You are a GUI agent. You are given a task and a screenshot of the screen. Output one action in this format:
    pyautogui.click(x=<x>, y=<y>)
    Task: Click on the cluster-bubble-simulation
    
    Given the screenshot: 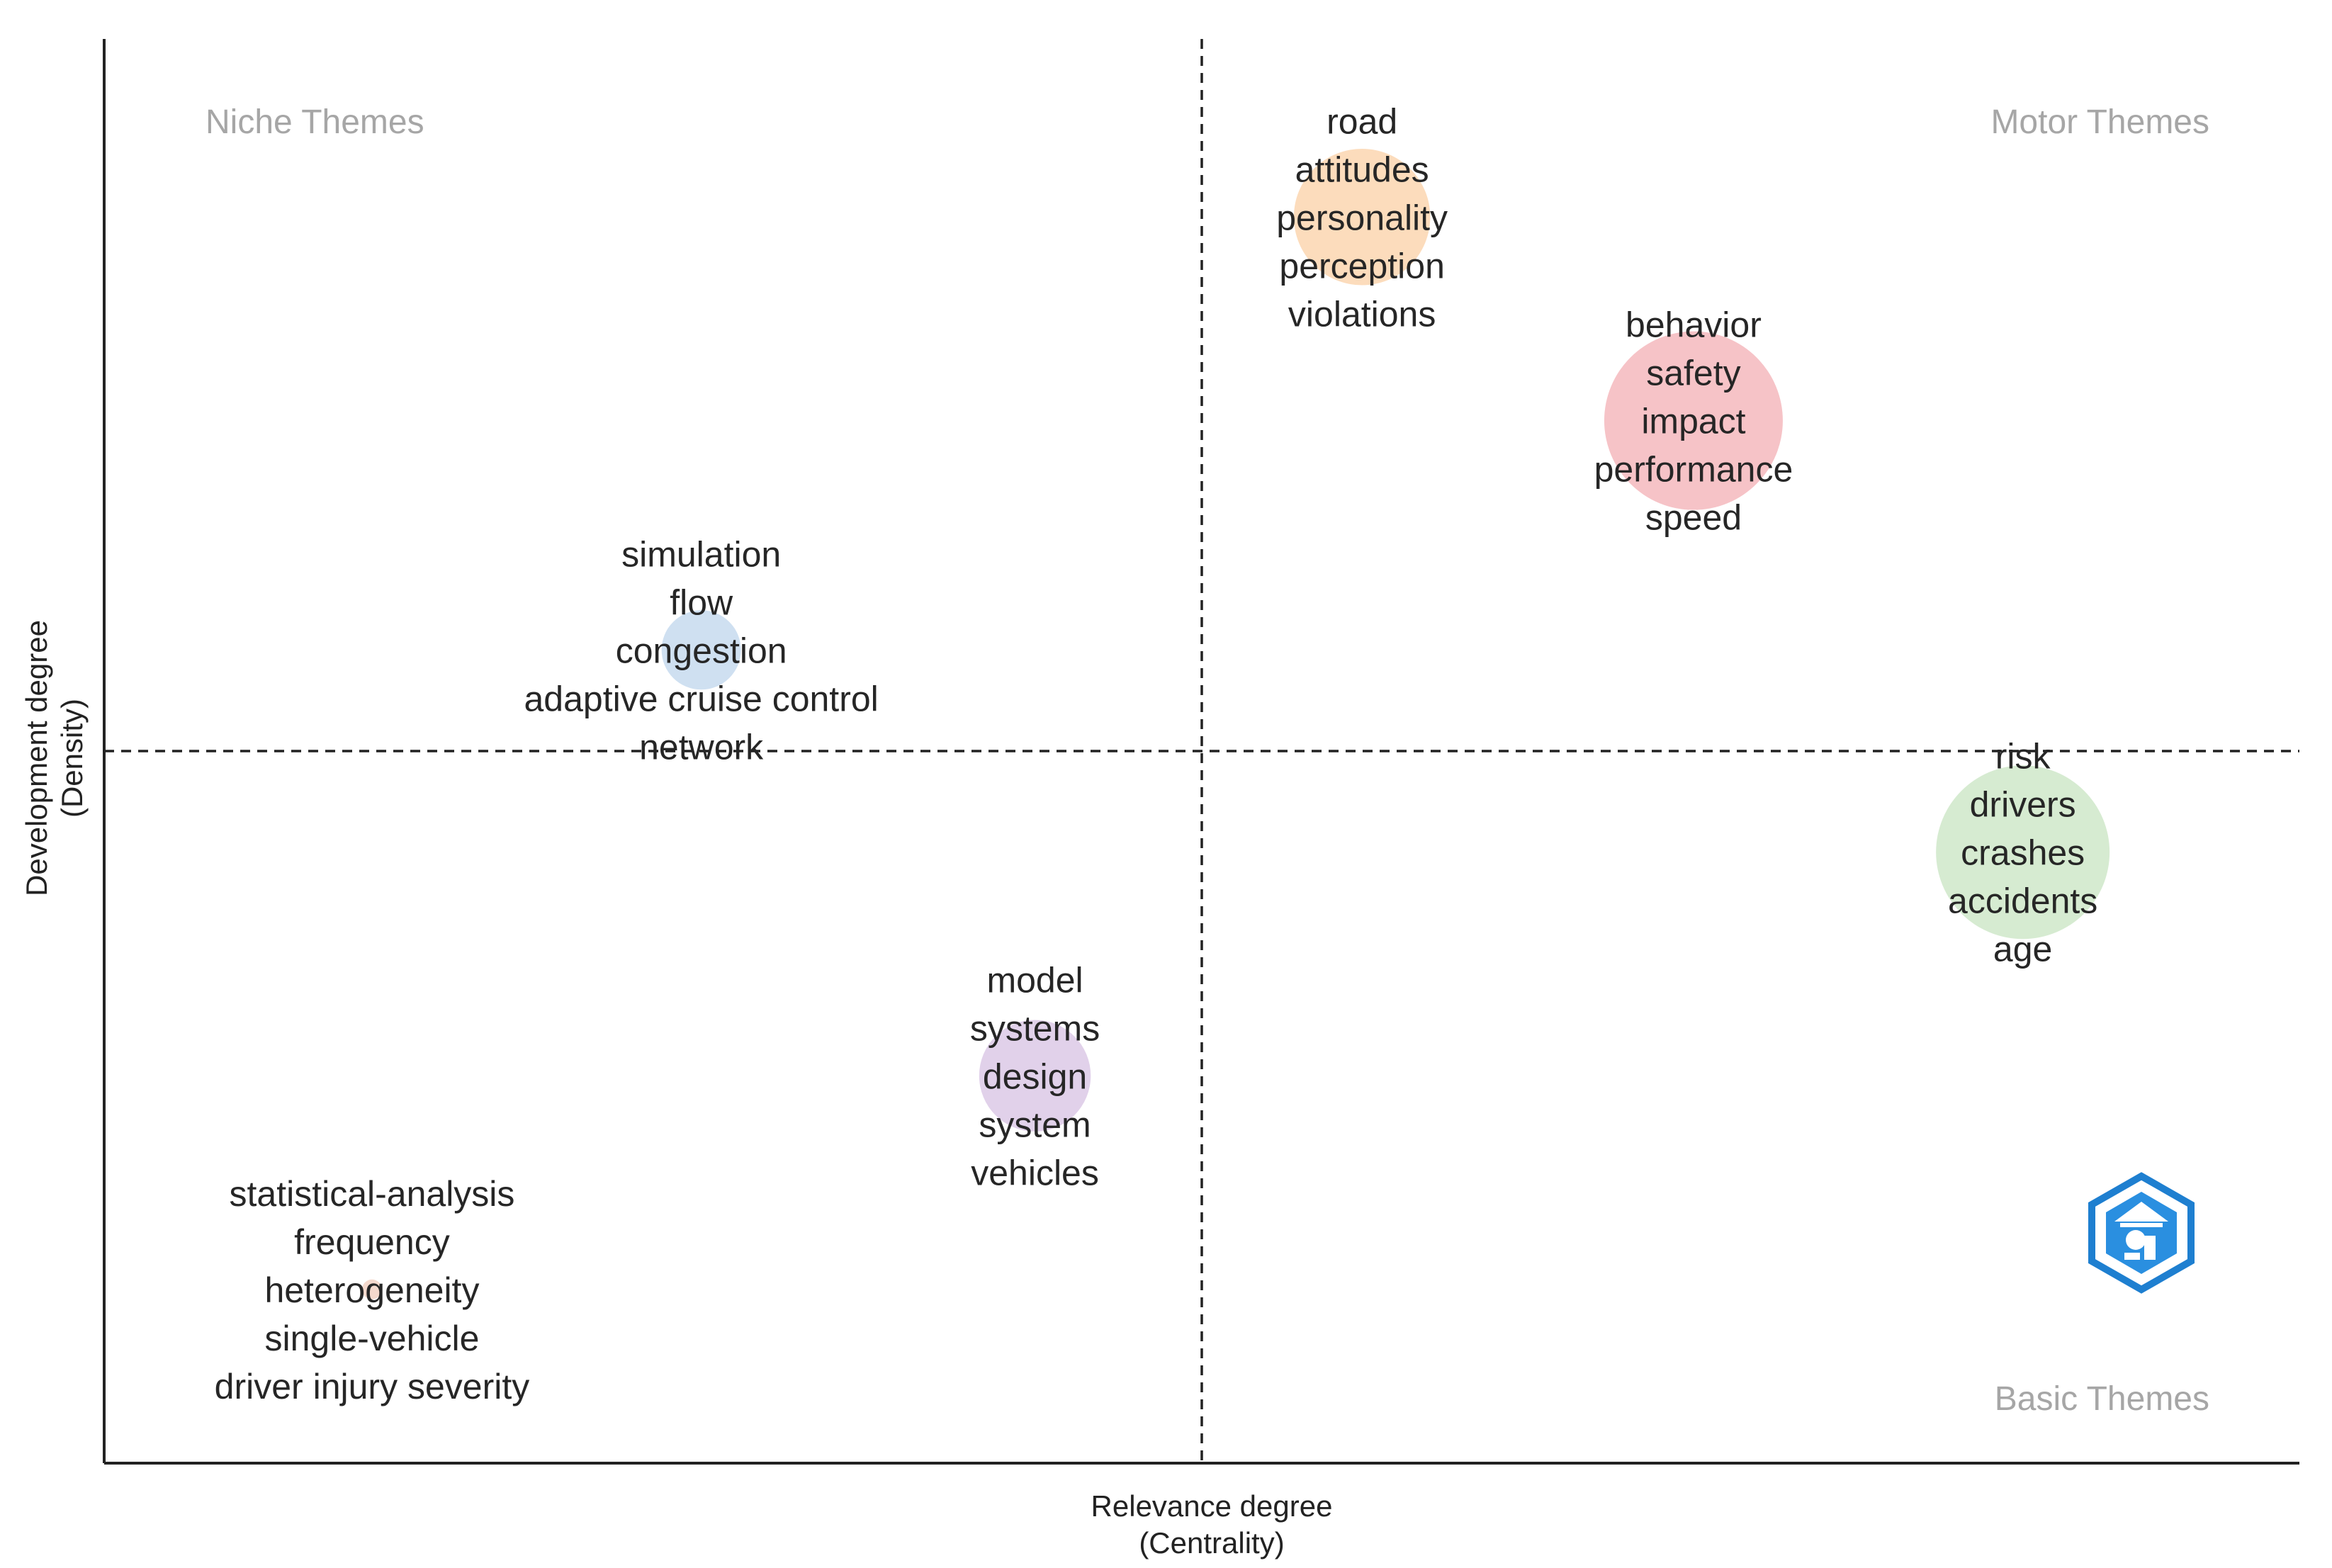 What is the action you would take?
    pyautogui.click(x=701, y=650)
    